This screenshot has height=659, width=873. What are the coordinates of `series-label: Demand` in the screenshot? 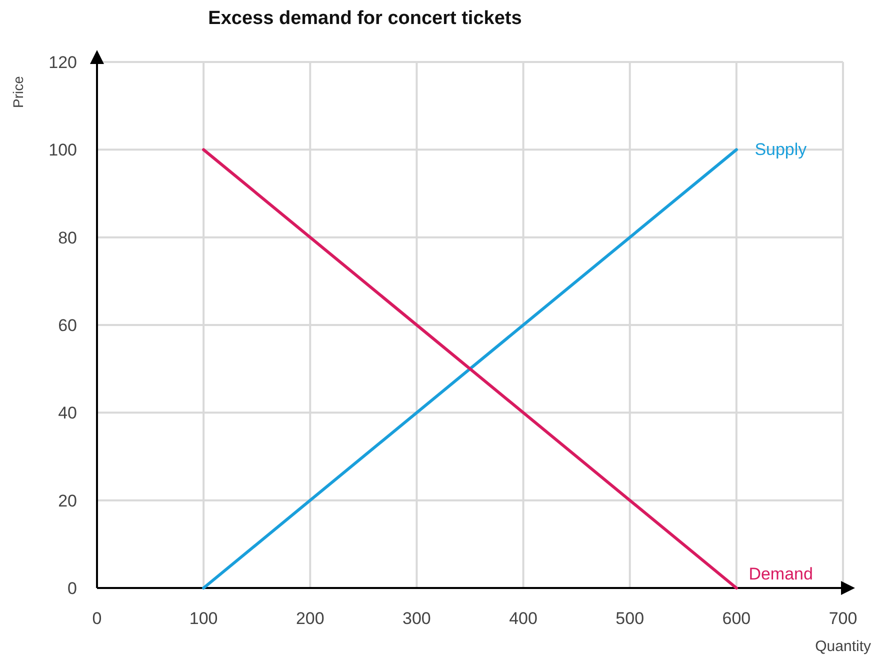 It's located at (780, 574).